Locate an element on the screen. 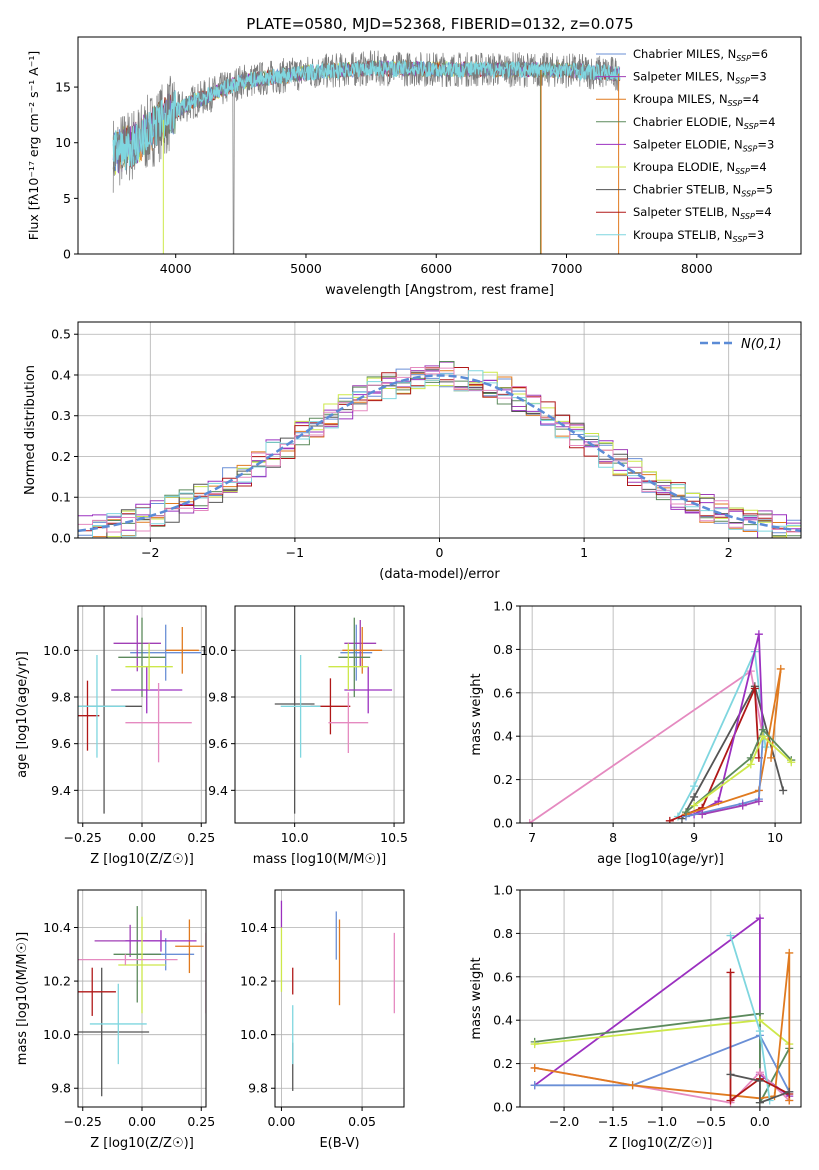 This screenshot has width=819, height=1170. x-tick-label: 0.05 is located at coordinates (362, 1121).